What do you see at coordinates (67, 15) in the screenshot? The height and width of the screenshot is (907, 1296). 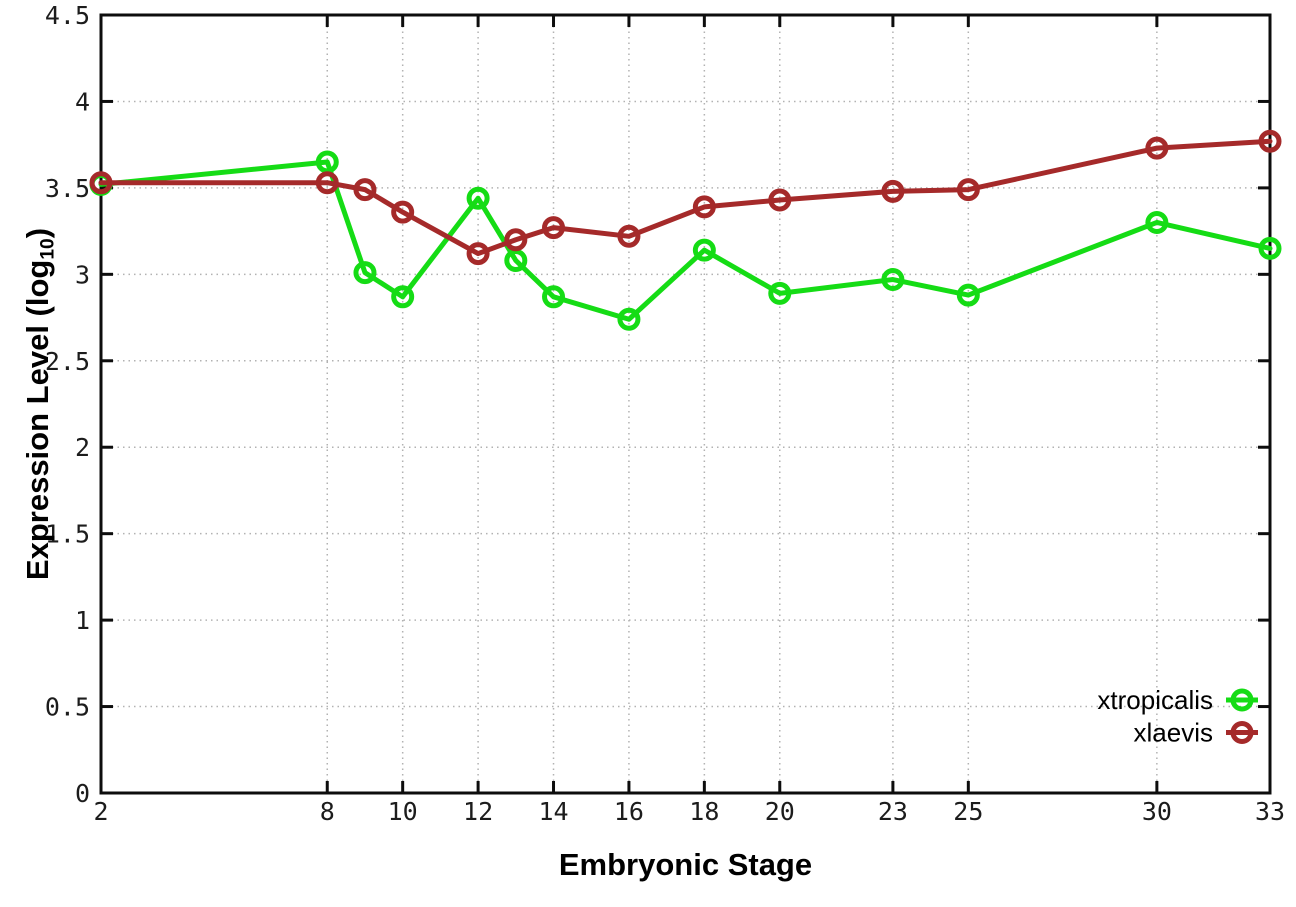 I see `tick-label-y-4.5: 4.5` at bounding box center [67, 15].